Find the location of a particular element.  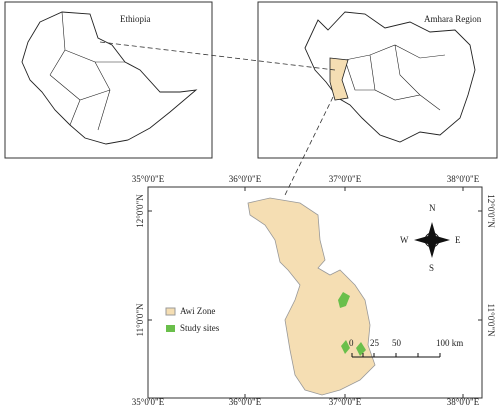

awi-zone-inset is located at coordinates (339, 79).